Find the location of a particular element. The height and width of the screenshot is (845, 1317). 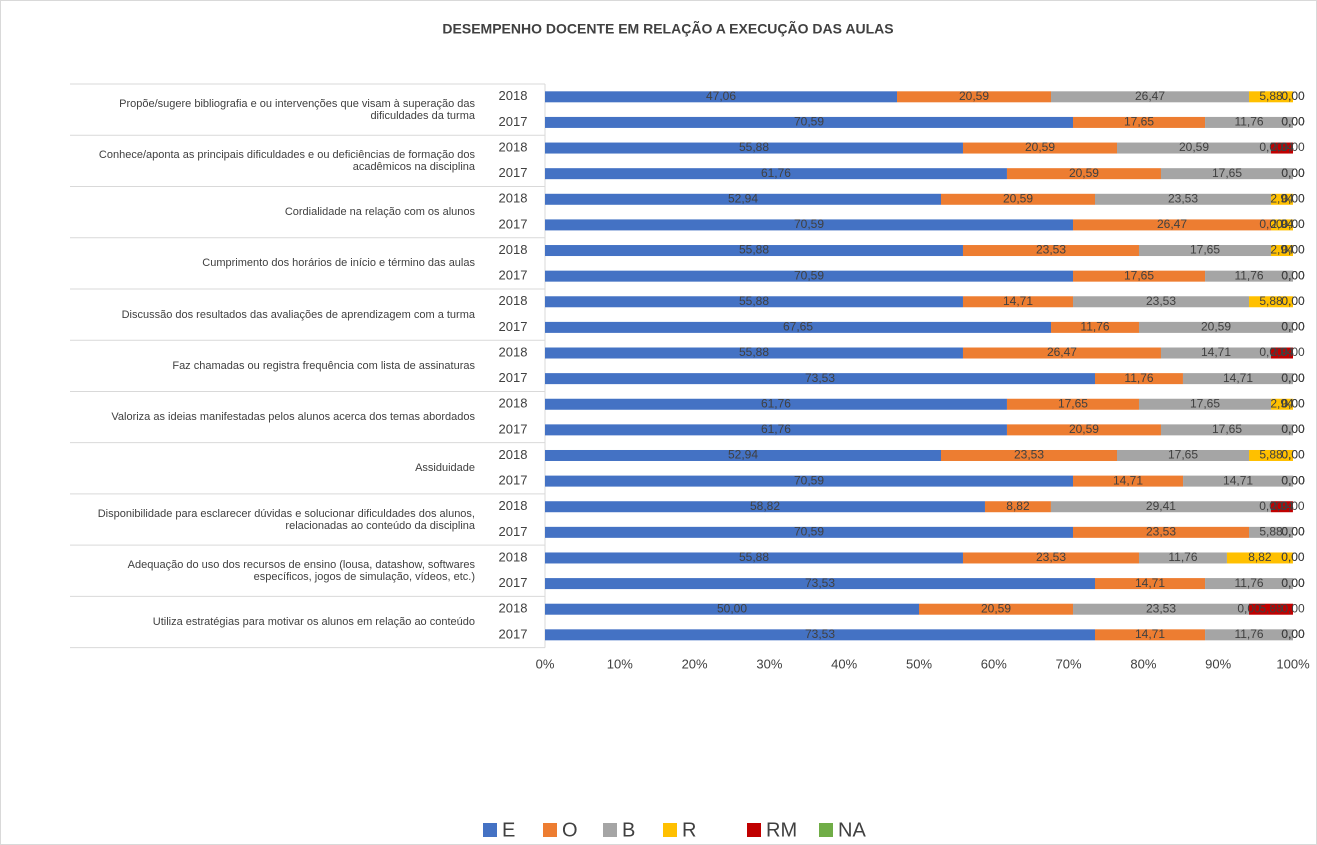

x-tick-label: 30% is located at coordinates (769, 663).